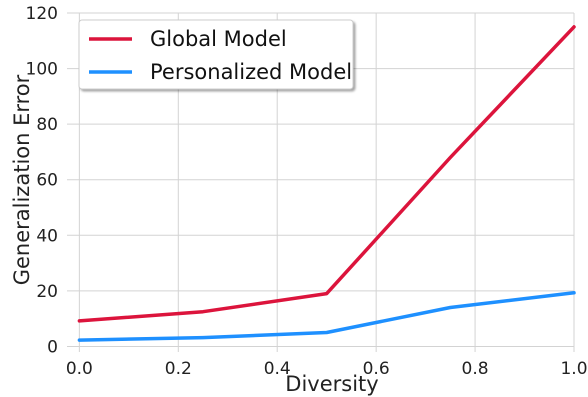 This screenshot has width=588, height=397. What do you see at coordinates (251, 72) in the screenshot?
I see `legend-label-personalized-model: Personalized Model` at bounding box center [251, 72].